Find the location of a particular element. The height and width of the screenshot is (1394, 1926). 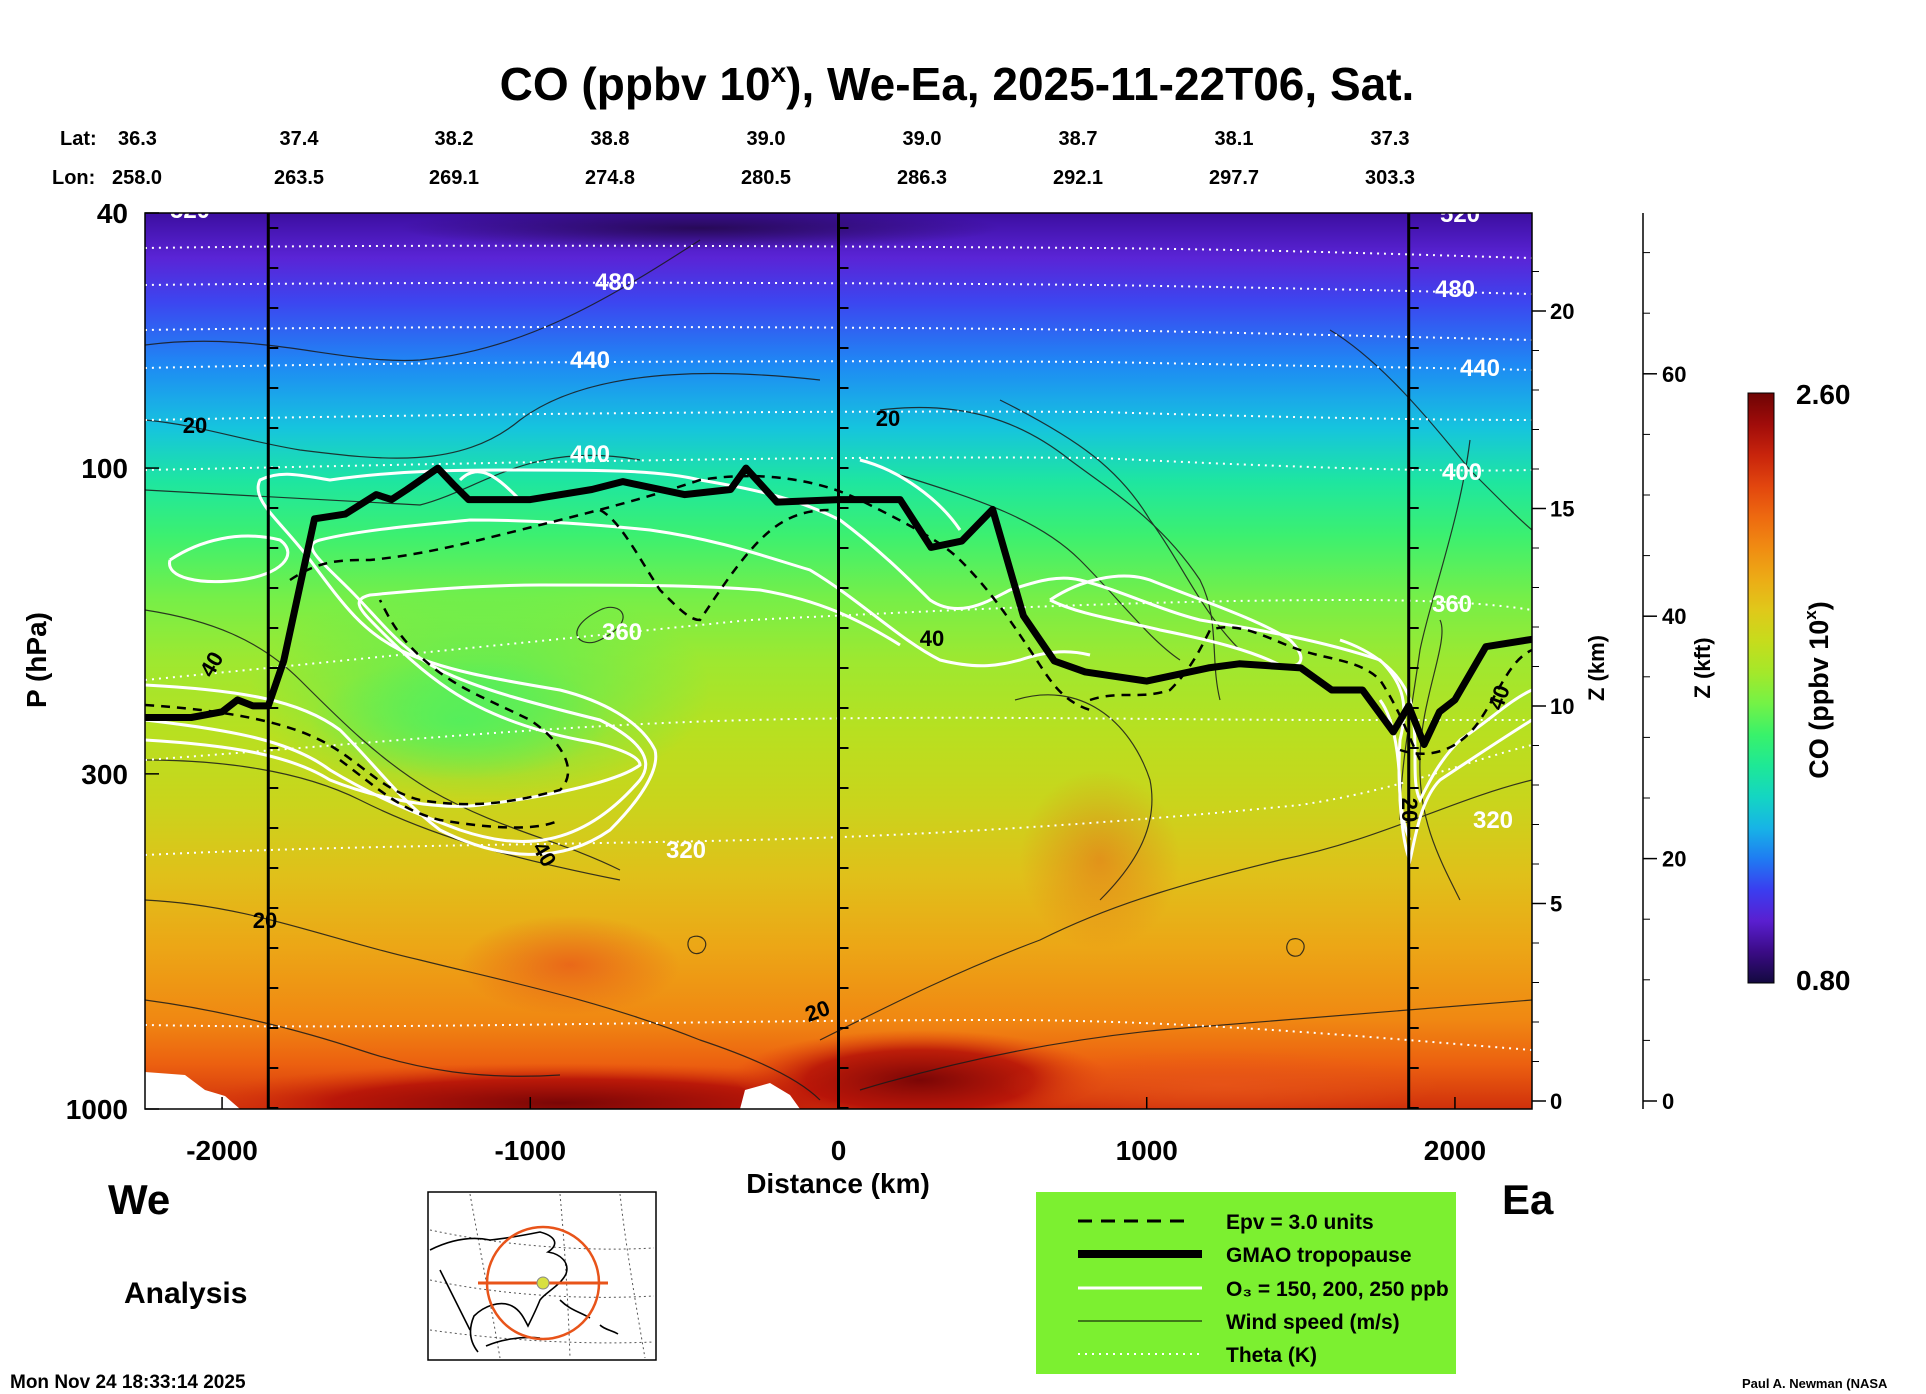

lat-value: 38.2 is located at coordinates (454, 139).